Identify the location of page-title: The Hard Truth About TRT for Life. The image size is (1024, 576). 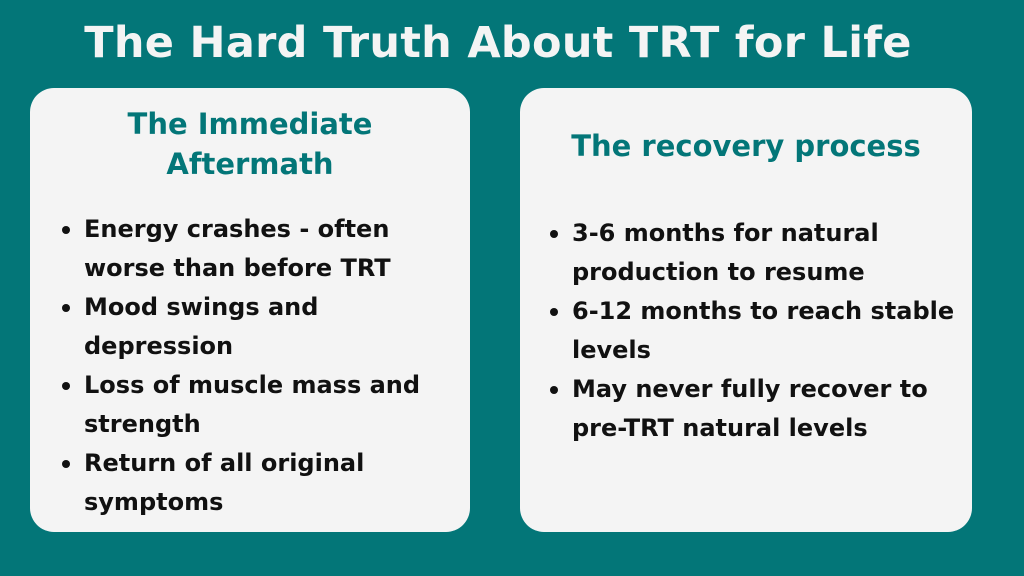
(498, 43).